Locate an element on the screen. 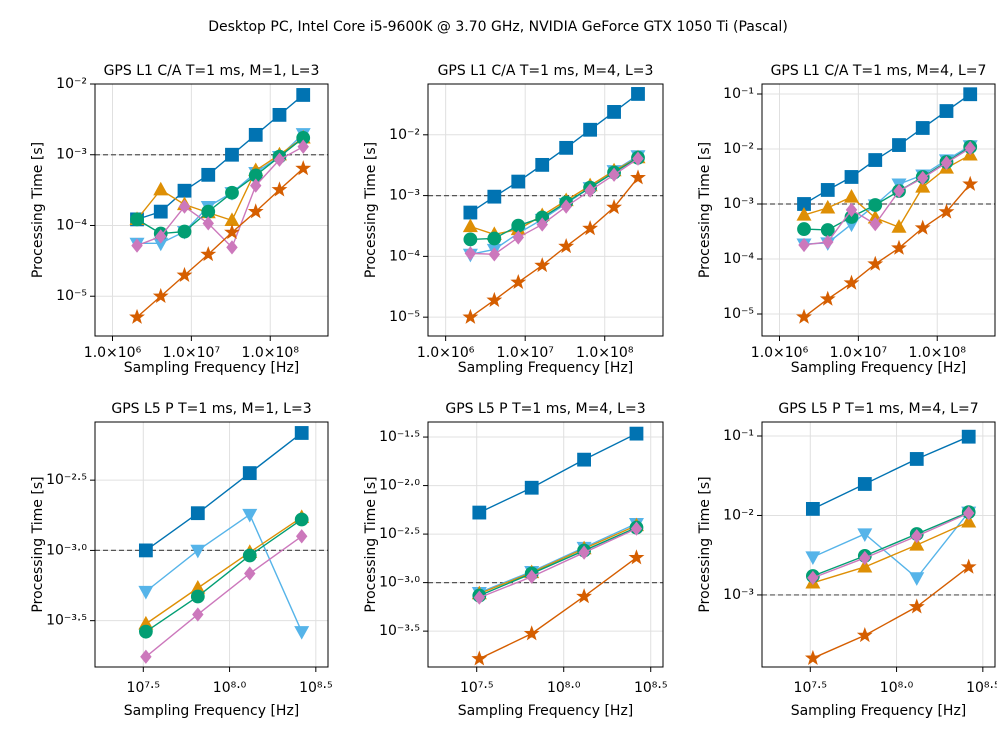 The width and height of the screenshot is (997, 734). x-tick-label: 10⁷·⁵ is located at coordinates (811, 688).